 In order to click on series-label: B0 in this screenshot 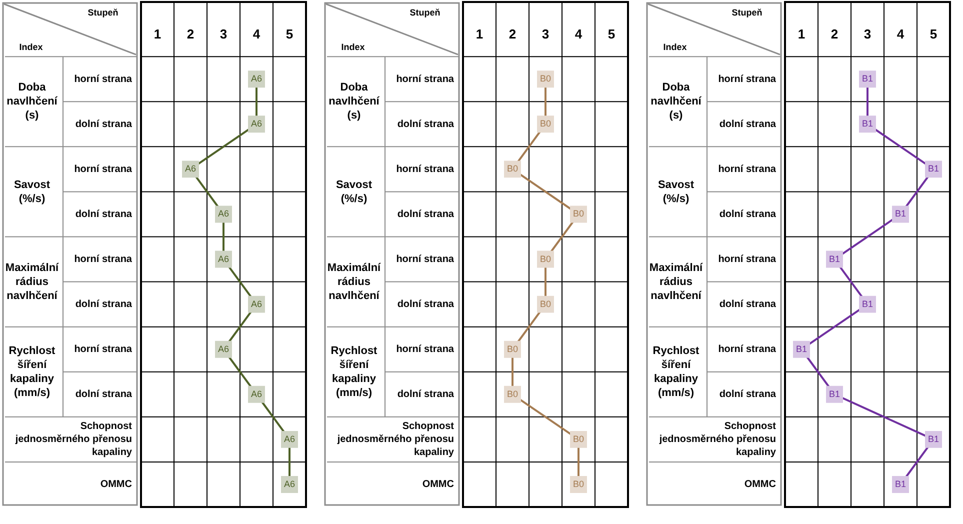, I will do `click(546, 123)`.